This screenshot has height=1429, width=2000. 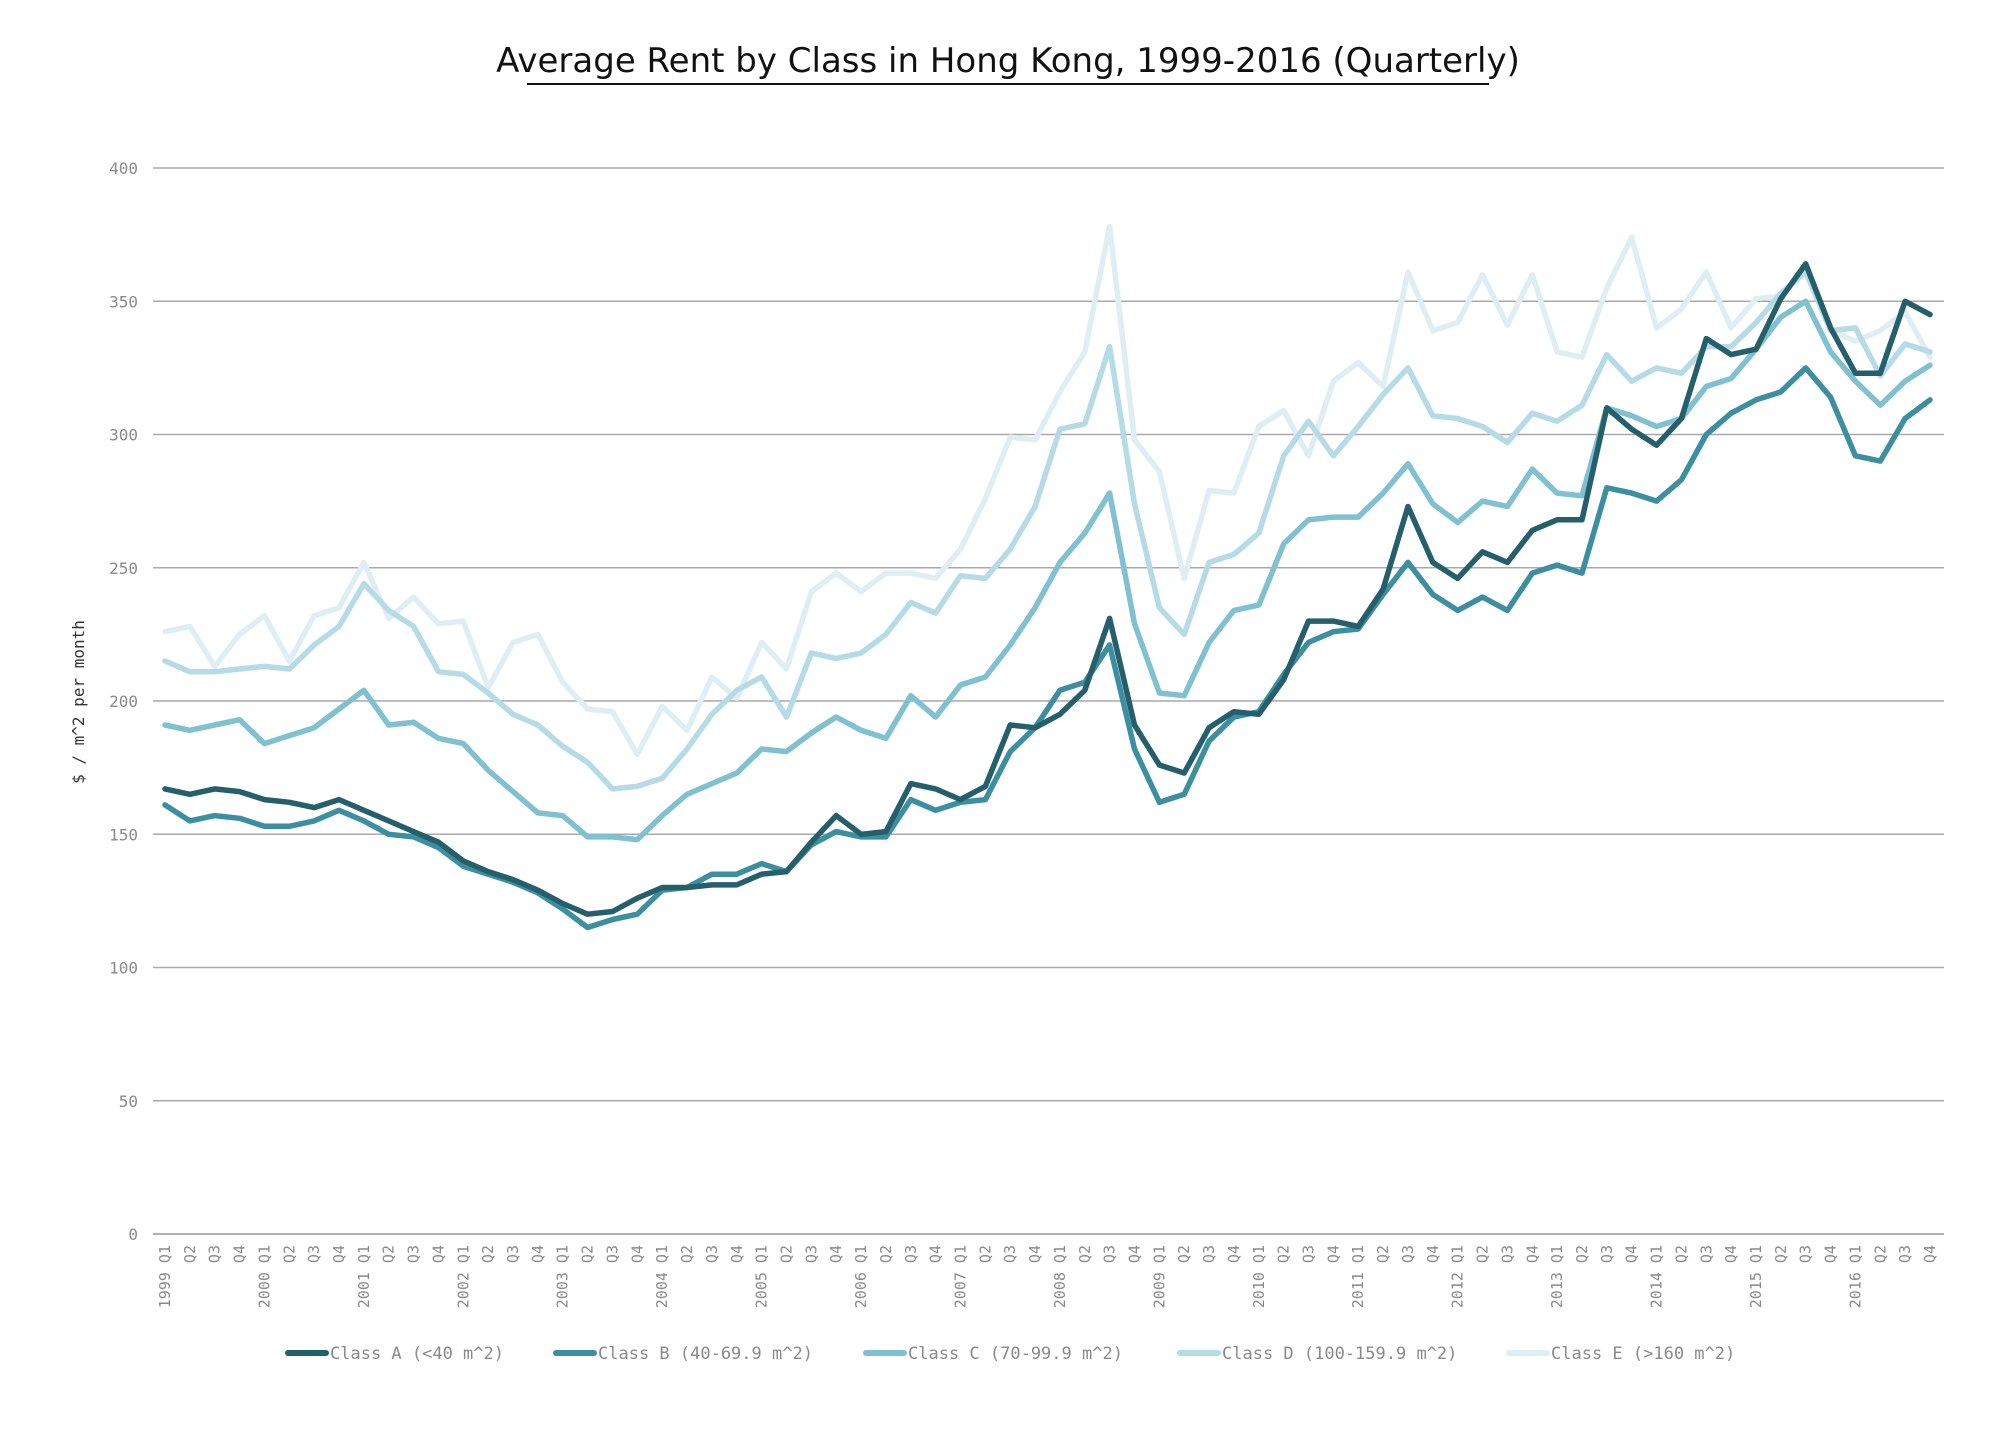 What do you see at coordinates (1458, 1276) in the screenshot?
I see `x-tick-label: 2012 Q1` at bounding box center [1458, 1276].